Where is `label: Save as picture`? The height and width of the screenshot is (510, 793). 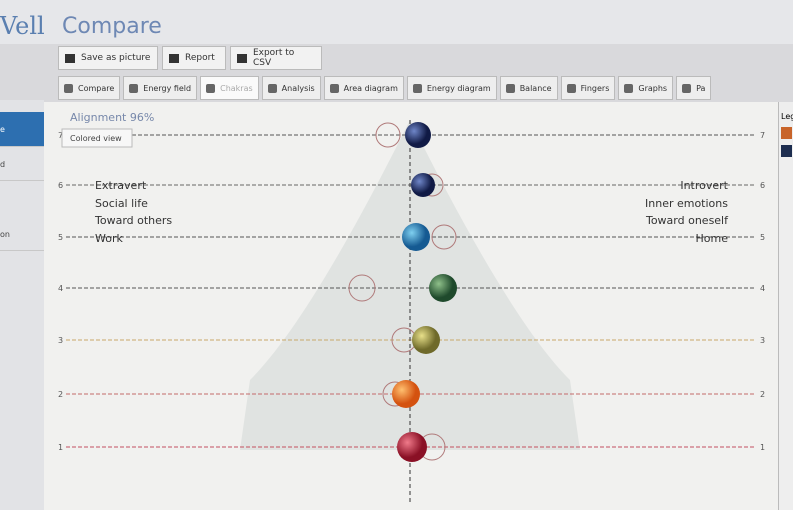
label: Save as picture is located at coordinates (116, 58).